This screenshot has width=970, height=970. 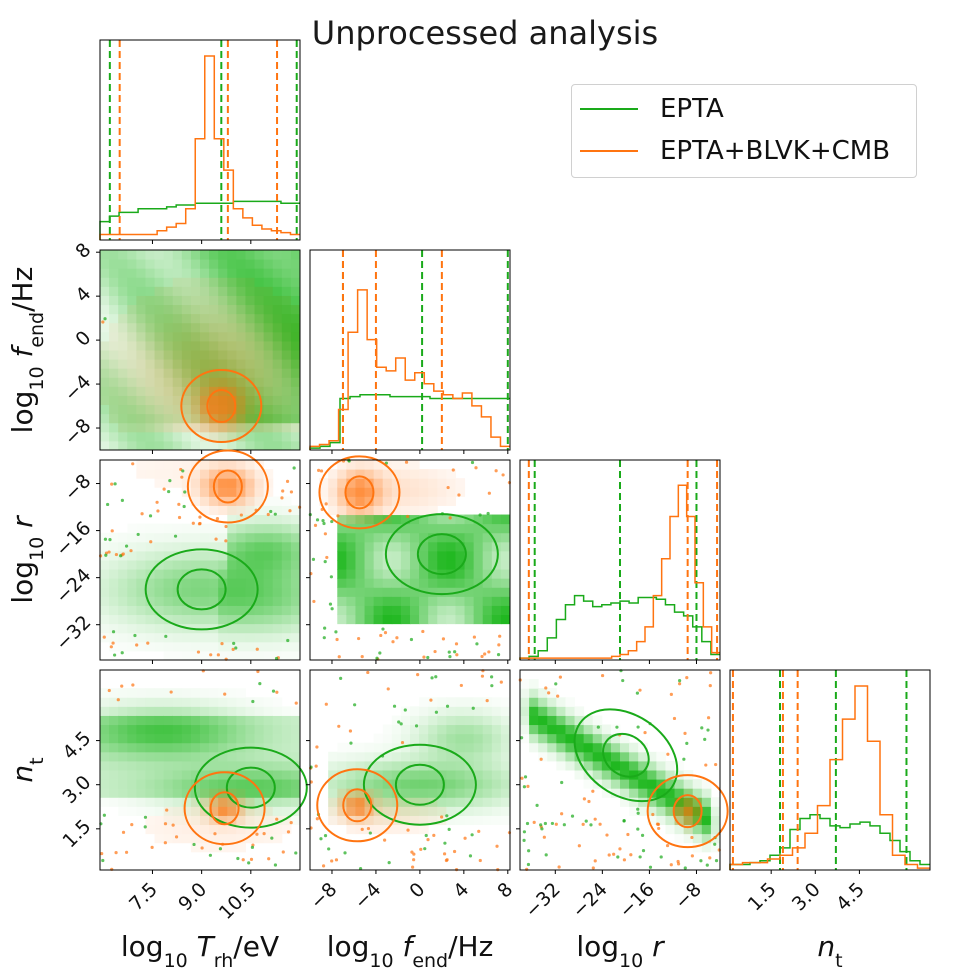 I want to click on x-axis-label-nt: nt, so click(x=829, y=950).